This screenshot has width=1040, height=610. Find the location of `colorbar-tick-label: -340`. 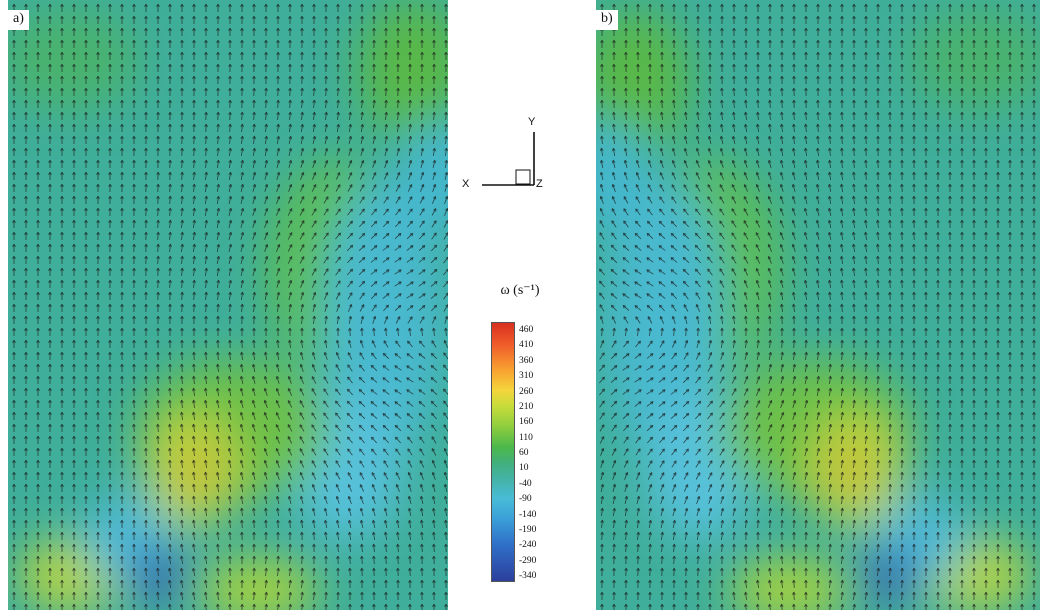

colorbar-tick-label: -340 is located at coordinates (528, 576).